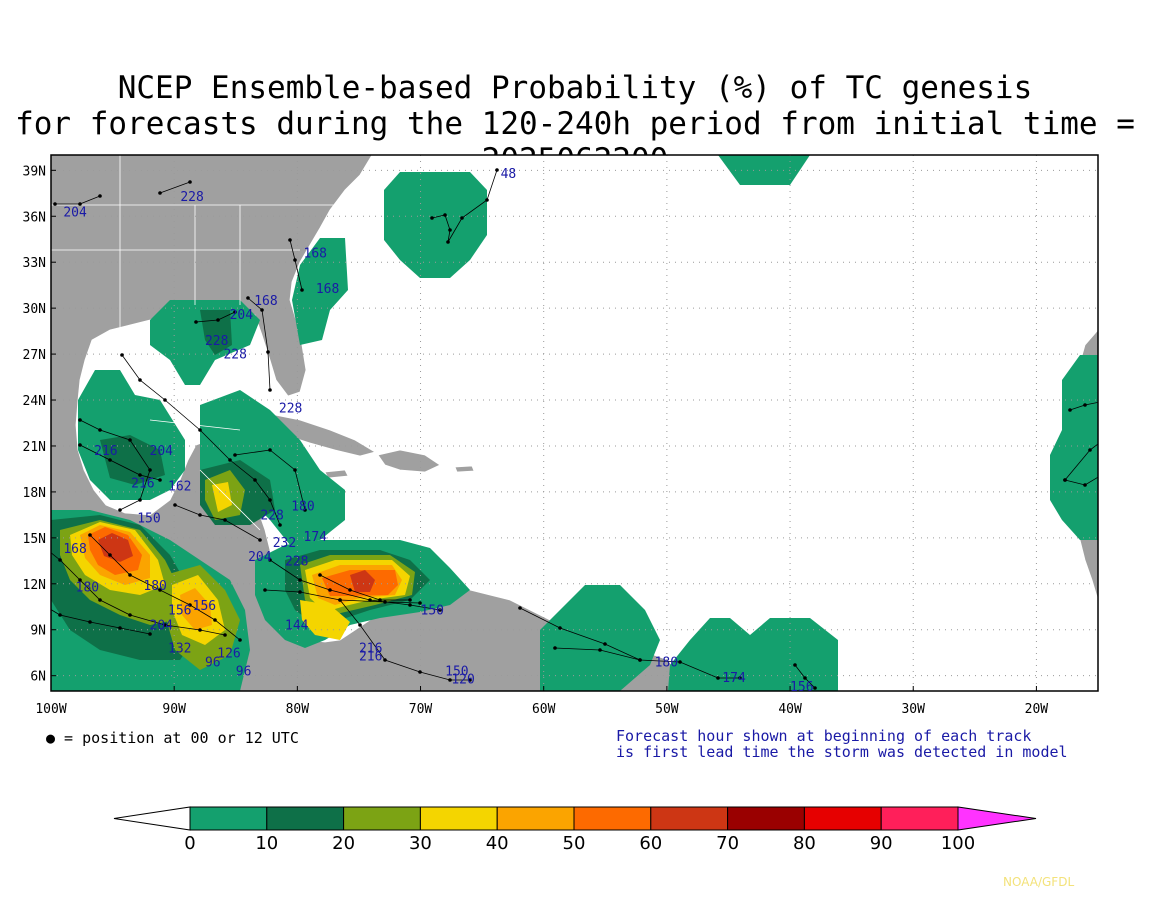 The image size is (1150, 924). What do you see at coordinates (179, 486) in the screenshot?
I see `forecast-hour-label: 162` at bounding box center [179, 486].